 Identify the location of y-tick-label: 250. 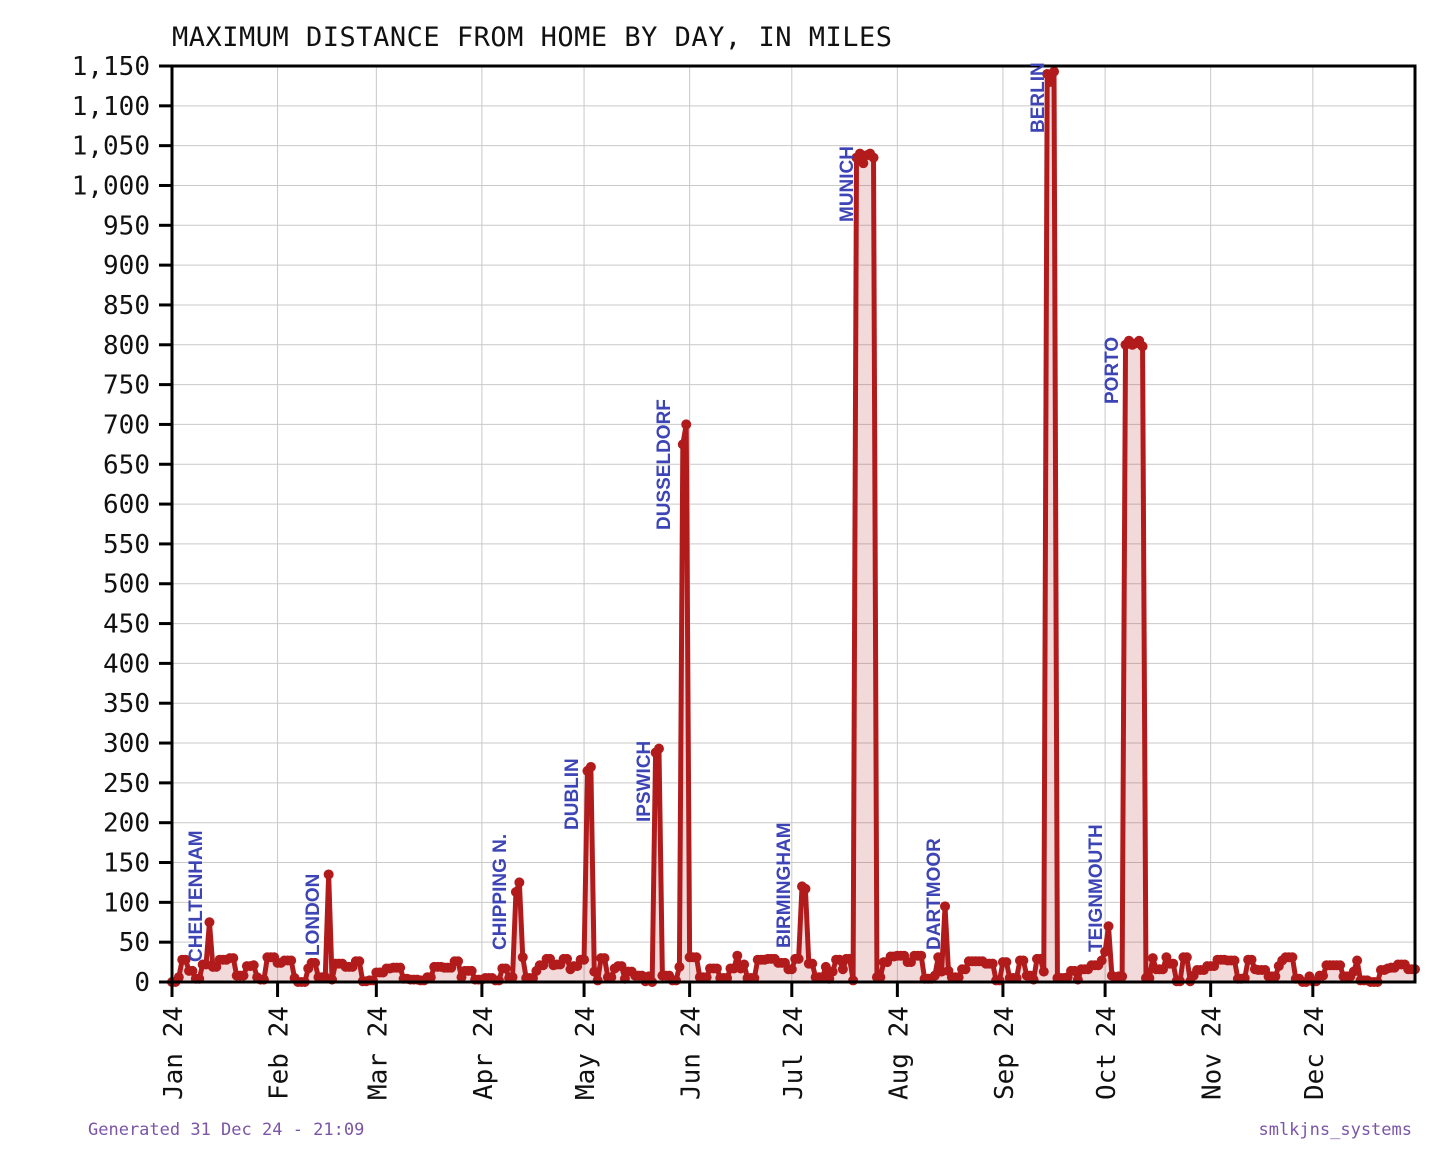
(126, 784).